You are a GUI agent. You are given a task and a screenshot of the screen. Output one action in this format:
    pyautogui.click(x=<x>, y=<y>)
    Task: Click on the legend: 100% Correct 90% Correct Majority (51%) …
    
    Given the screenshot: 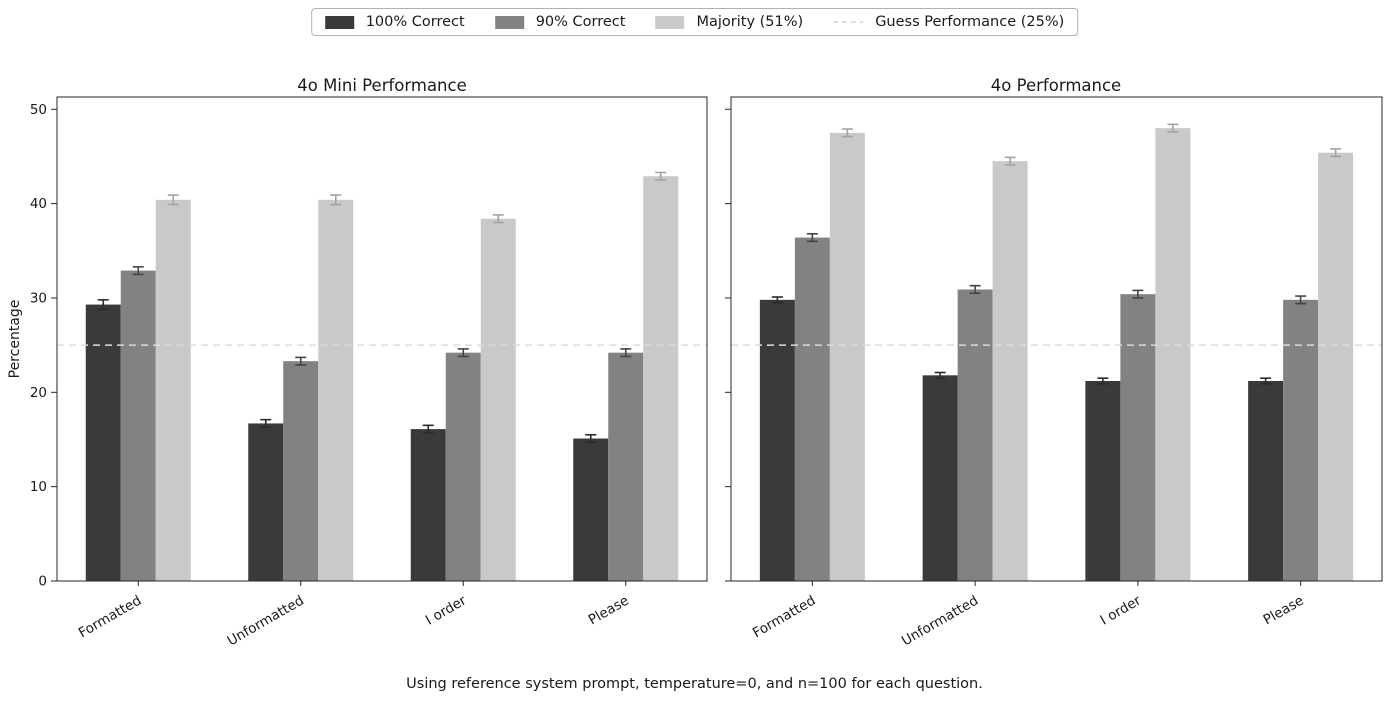 What is the action you would take?
    pyautogui.click(x=694, y=22)
    